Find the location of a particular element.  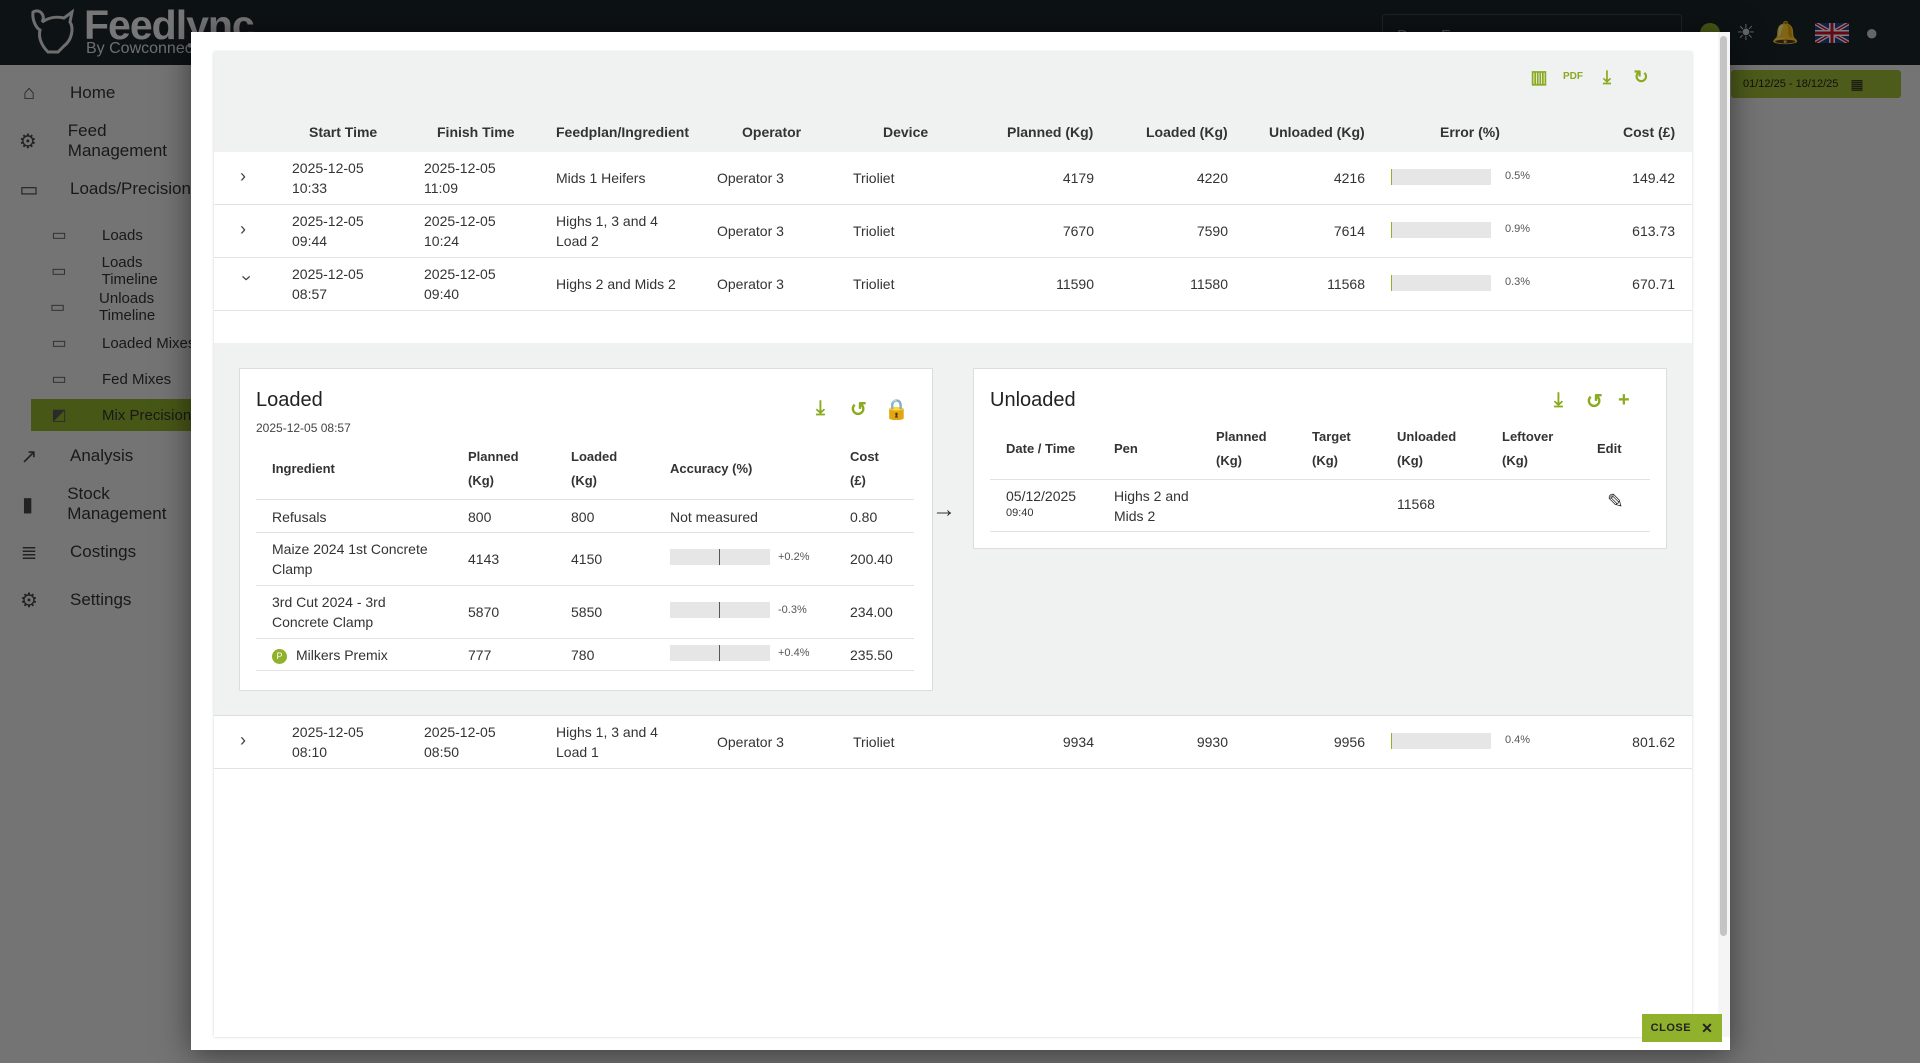

columns-icon: ▥ is located at coordinates (1539, 77).